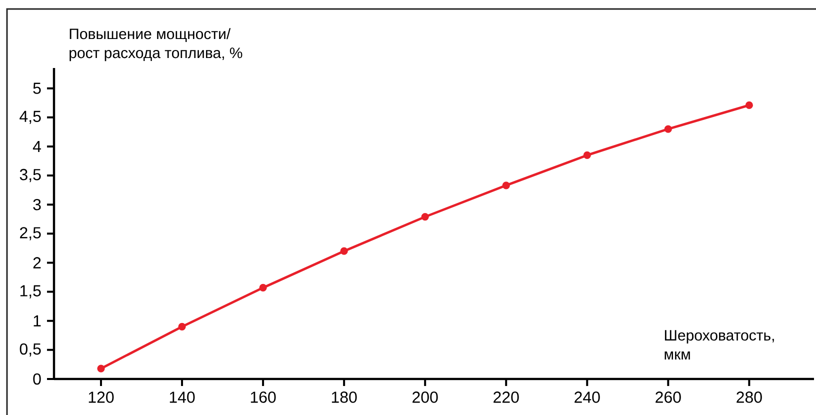 This screenshot has width=816, height=415. I want to click on x-tick-label: 200, so click(425, 397).